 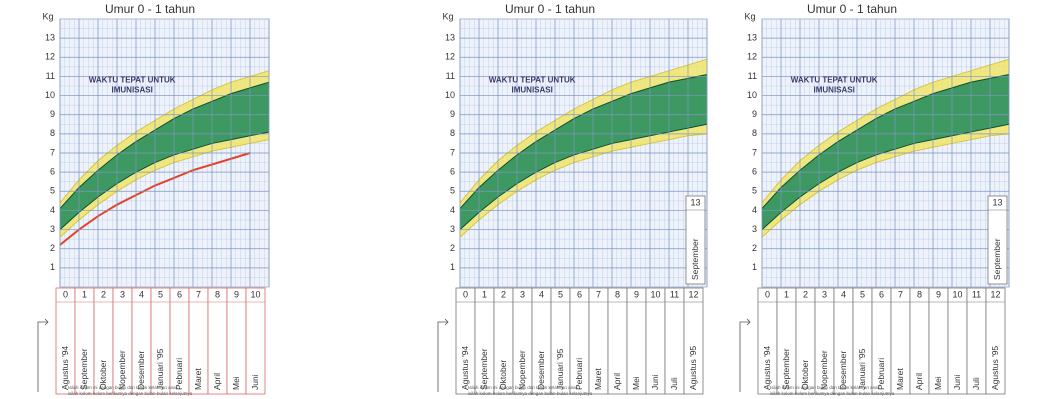 I want to click on y-tick-label: 13, so click(x=450, y=38).